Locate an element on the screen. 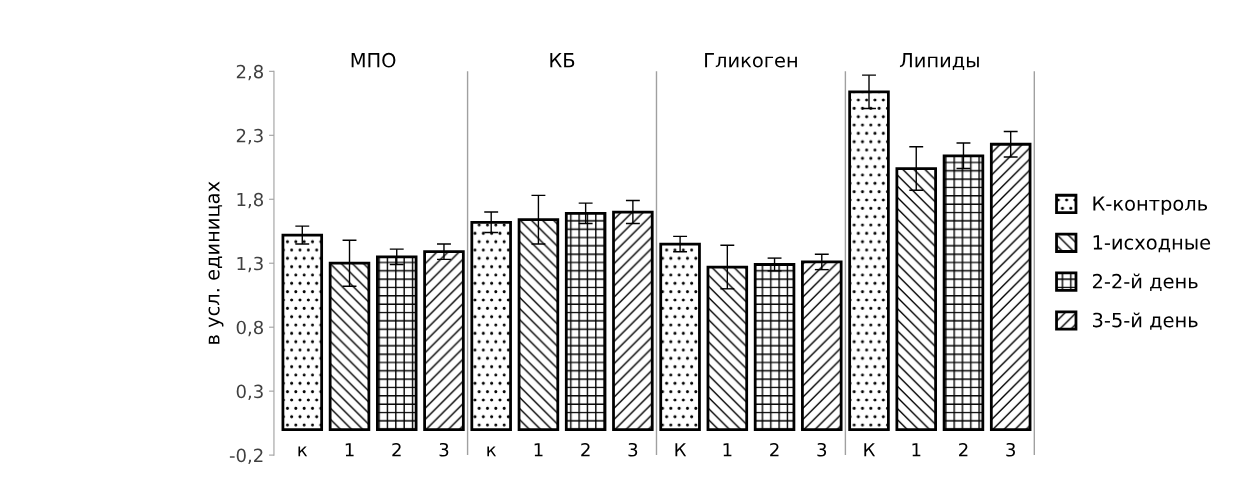  y-tick-label: -0,2 is located at coordinates (246, 456).